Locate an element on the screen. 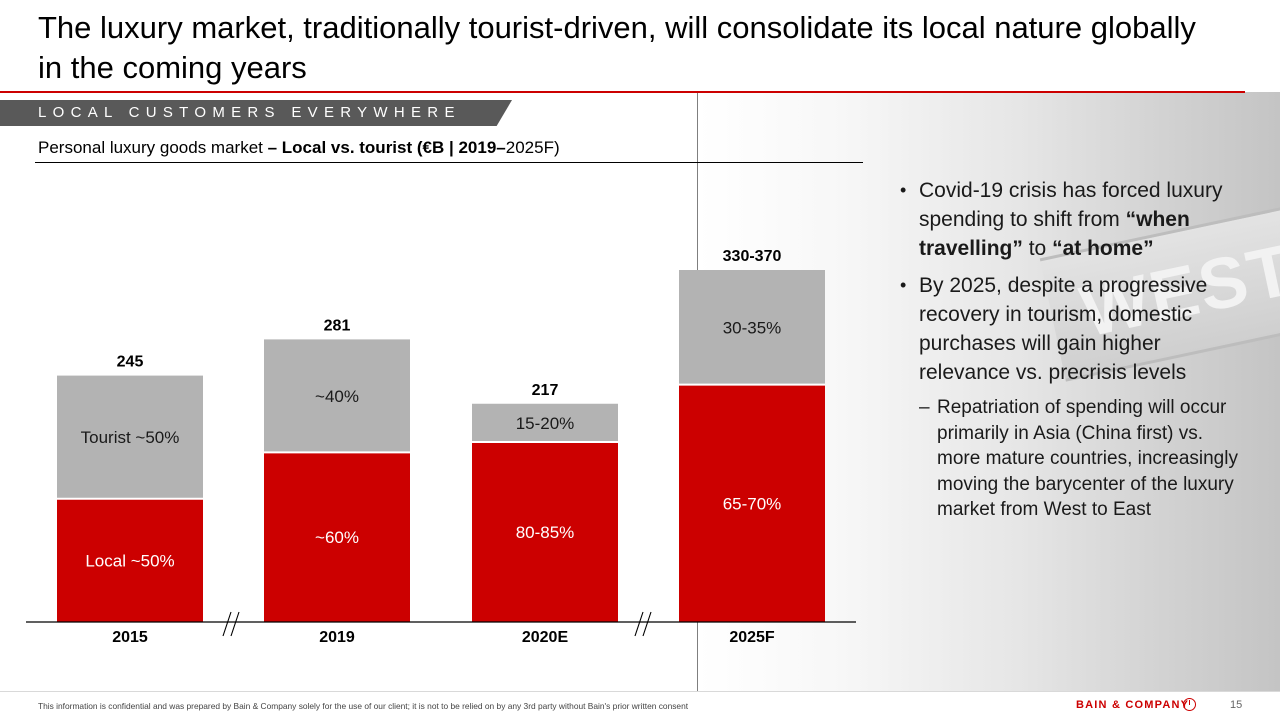 The width and height of the screenshot is (1280, 720). bar-local-2020E is located at coordinates (545, 531).